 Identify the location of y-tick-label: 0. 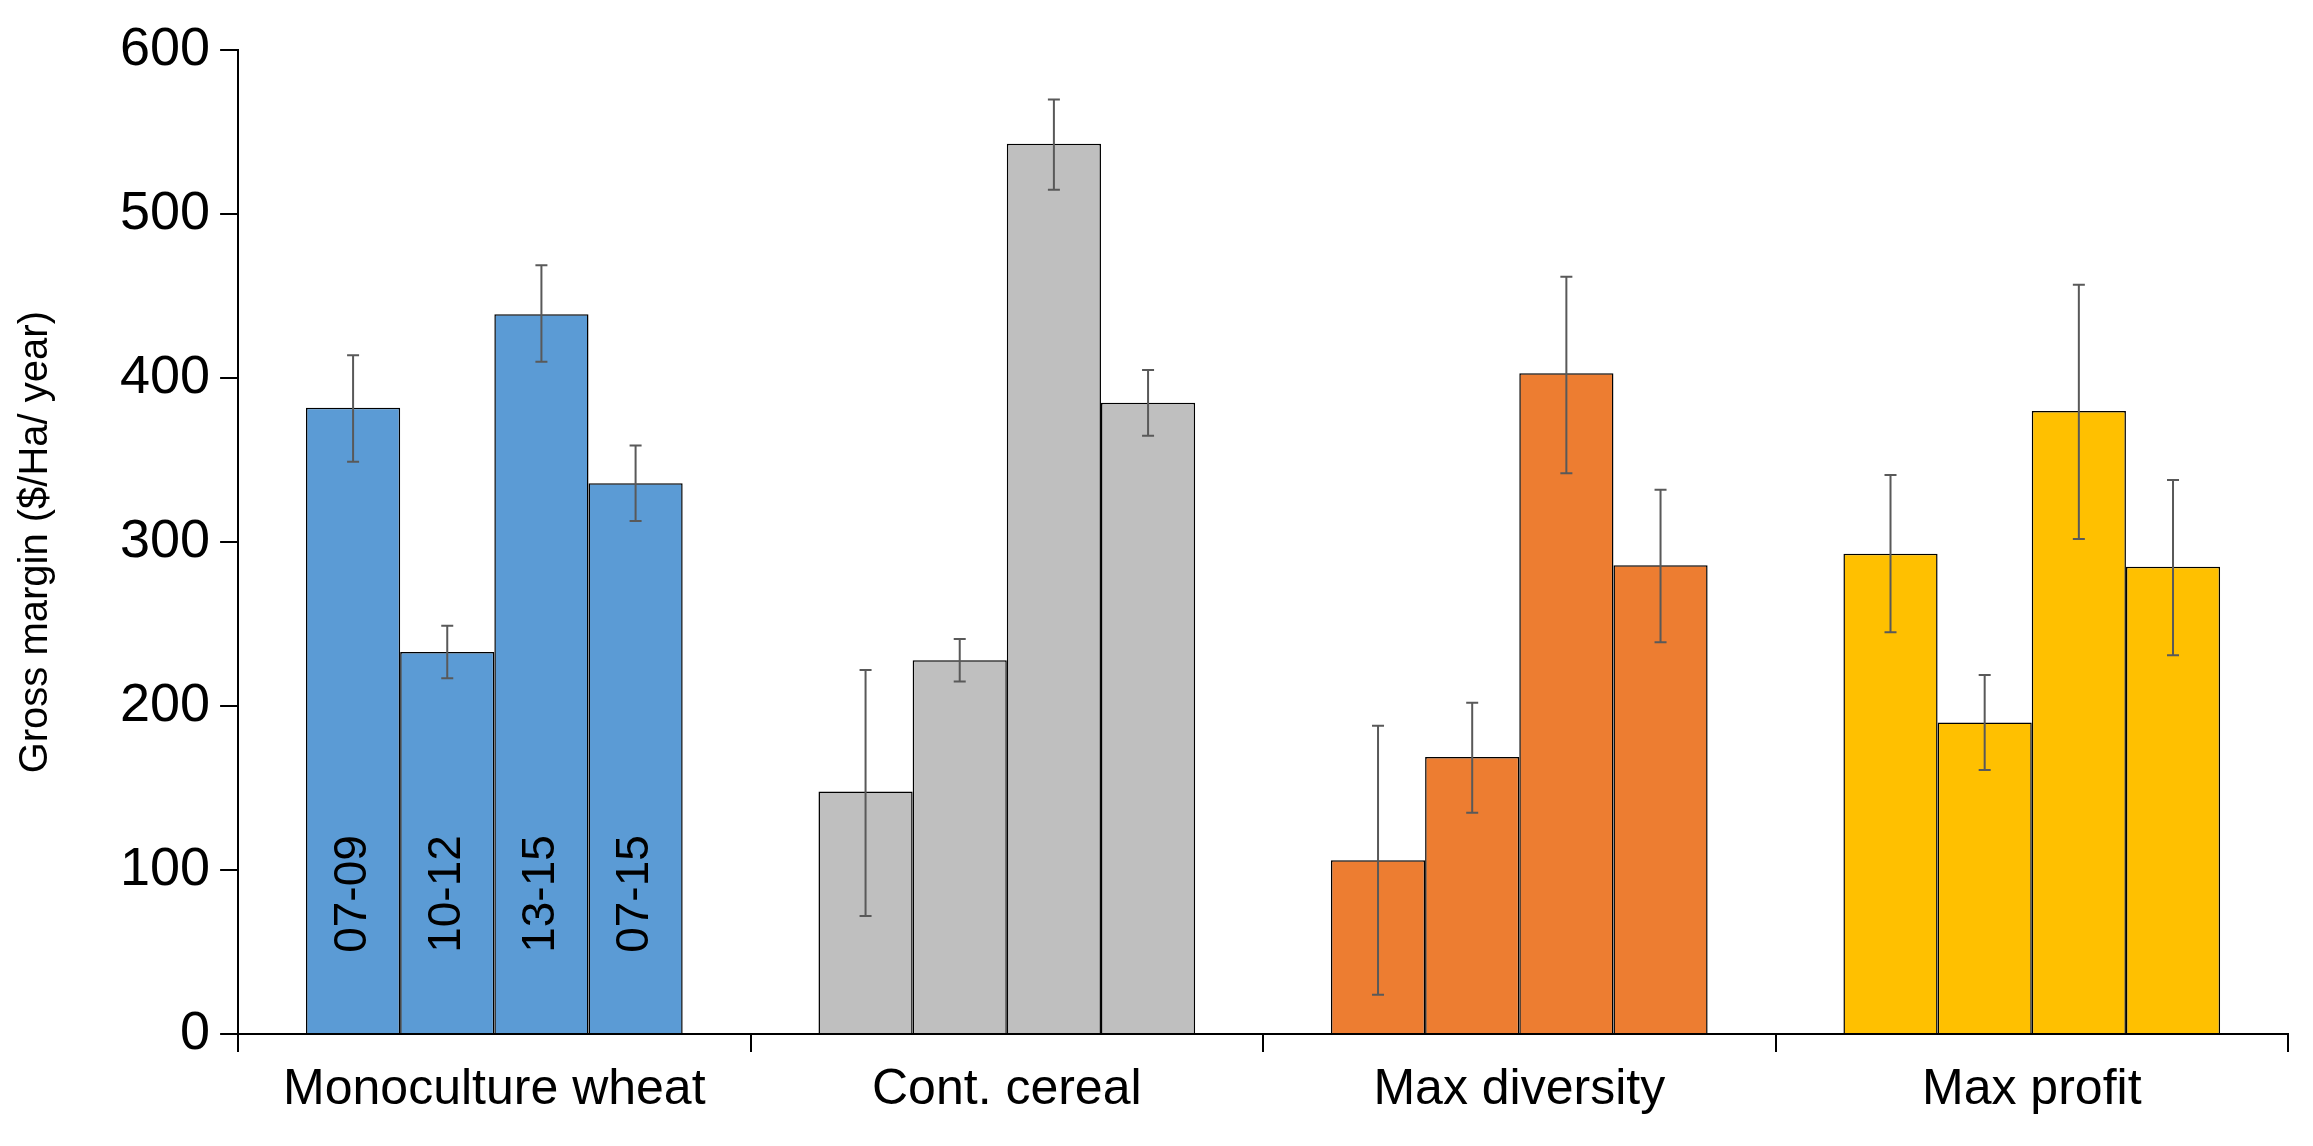
(195, 1029).